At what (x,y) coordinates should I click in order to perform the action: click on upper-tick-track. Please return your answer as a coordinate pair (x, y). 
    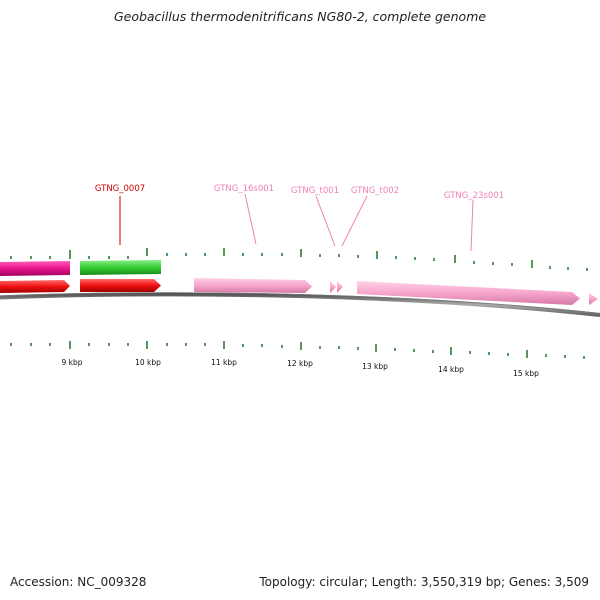
    Looking at the image, I should click on (299, 259).